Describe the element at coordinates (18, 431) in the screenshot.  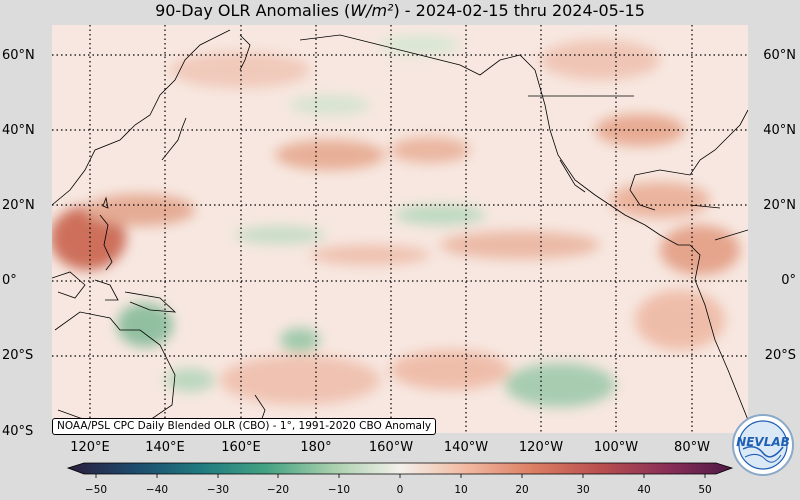
I see `lat-label-left: 40°S` at that location.